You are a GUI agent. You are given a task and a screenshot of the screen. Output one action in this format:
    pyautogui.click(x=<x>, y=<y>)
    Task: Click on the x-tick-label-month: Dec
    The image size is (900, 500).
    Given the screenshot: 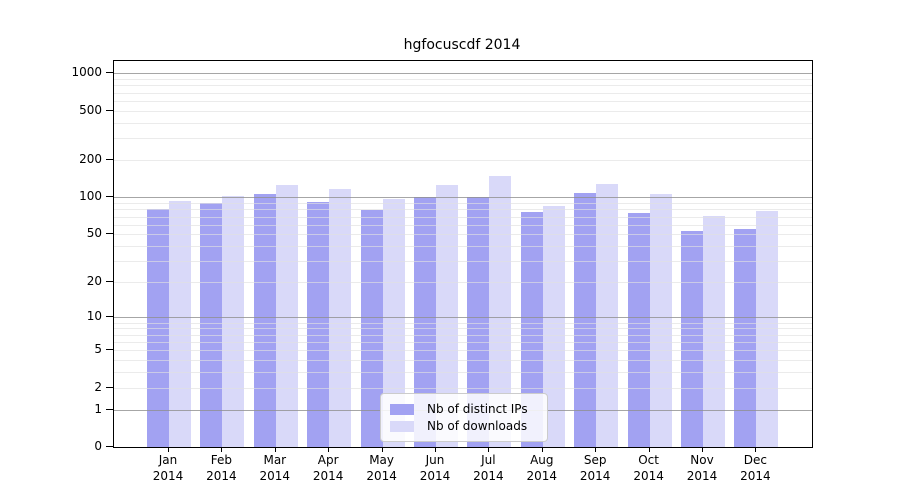 What is the action you would take?
    pyautogui.click(x=755, y=460)
    